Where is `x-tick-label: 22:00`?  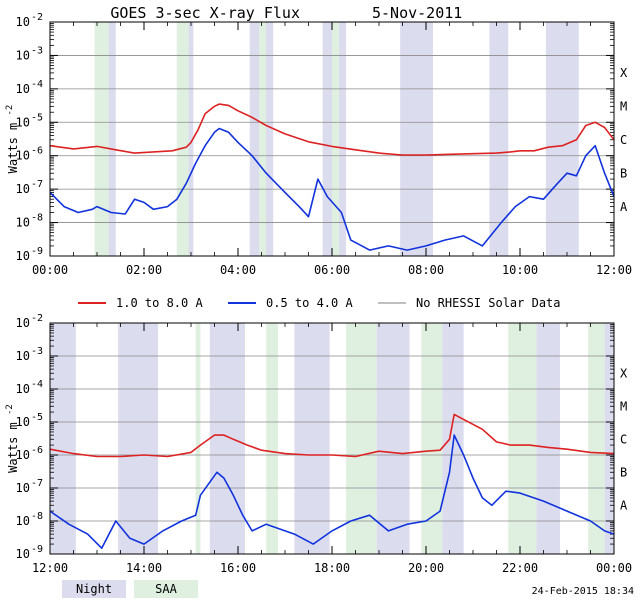 x-tick-label: 22:00 is located at coordinates (520, 568).